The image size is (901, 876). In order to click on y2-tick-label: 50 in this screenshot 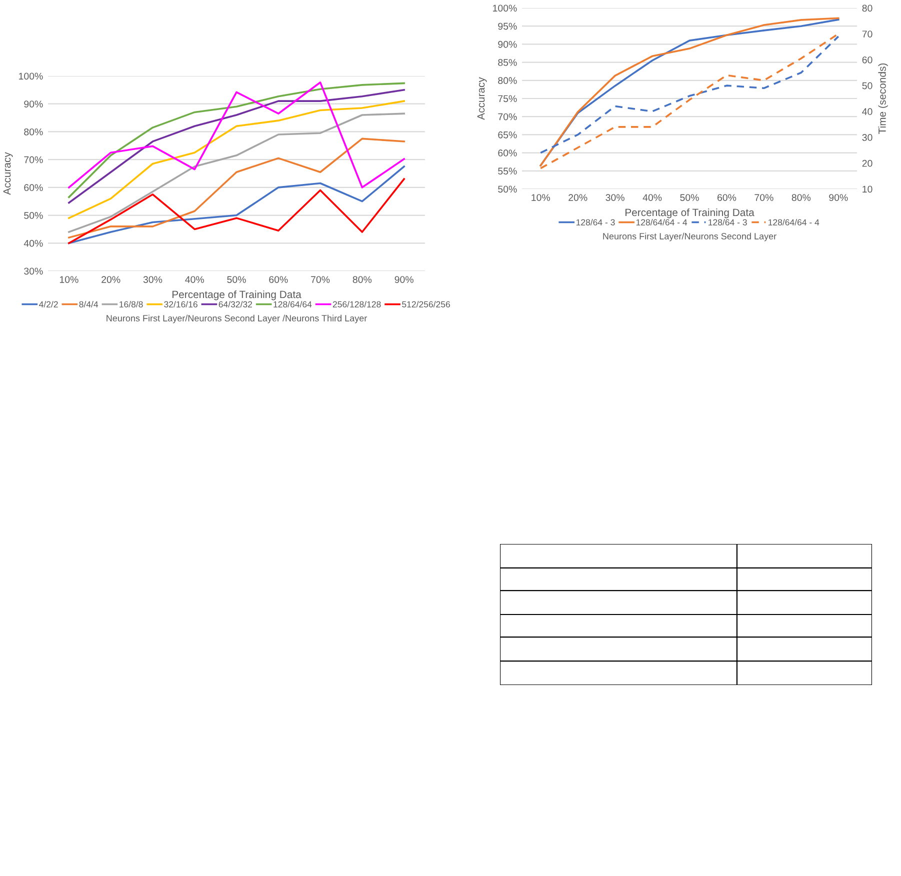, I will do `click(867, 86)`.